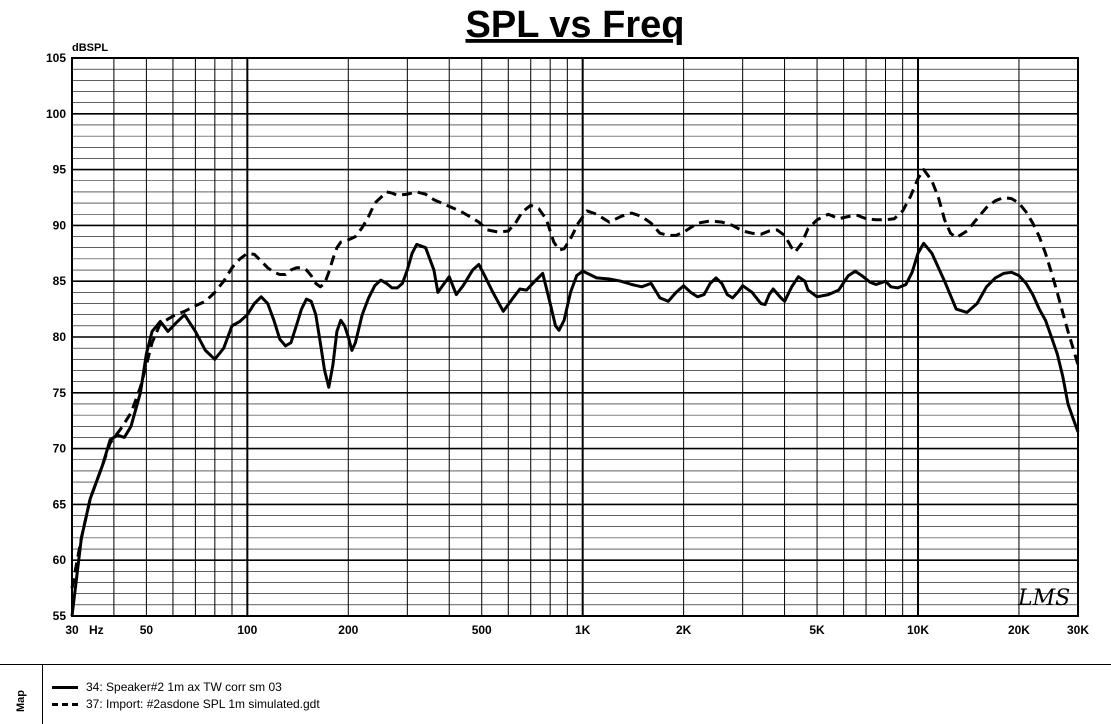  What do you see at coordinates (60, 337) in the screenshot?
I see `y-tick-label: 80` at bounding box center [60, 337].